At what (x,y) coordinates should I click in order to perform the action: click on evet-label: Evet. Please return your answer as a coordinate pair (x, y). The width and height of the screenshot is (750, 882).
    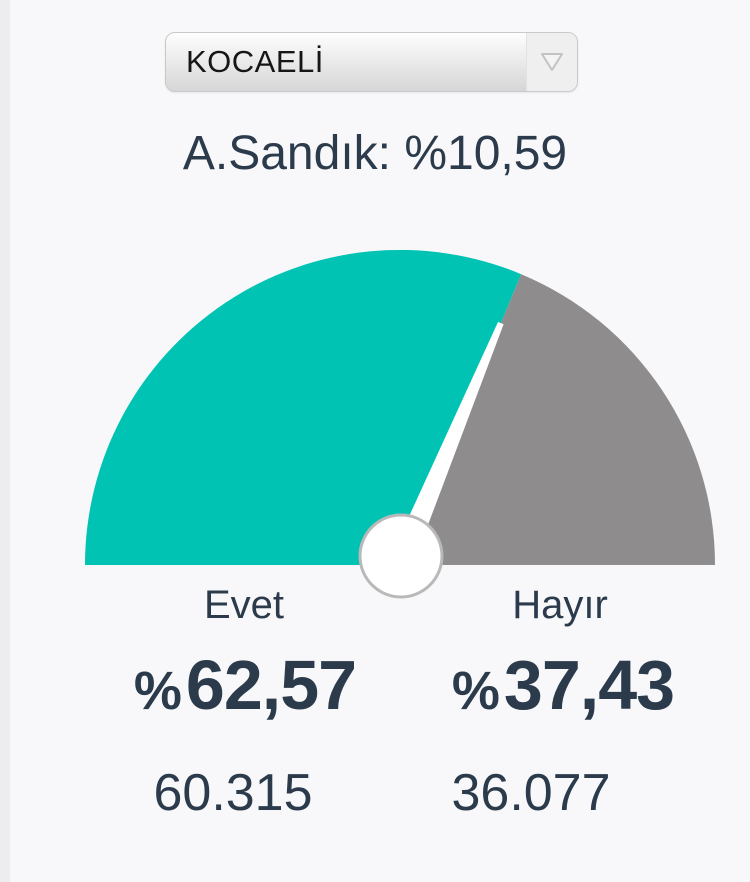
    Looking at the image, I should click on (244, 605).